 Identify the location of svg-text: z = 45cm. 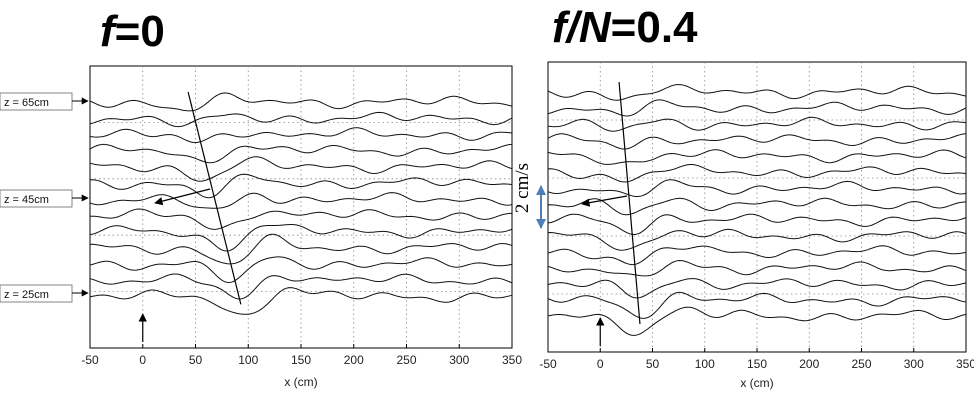
(26, 200).